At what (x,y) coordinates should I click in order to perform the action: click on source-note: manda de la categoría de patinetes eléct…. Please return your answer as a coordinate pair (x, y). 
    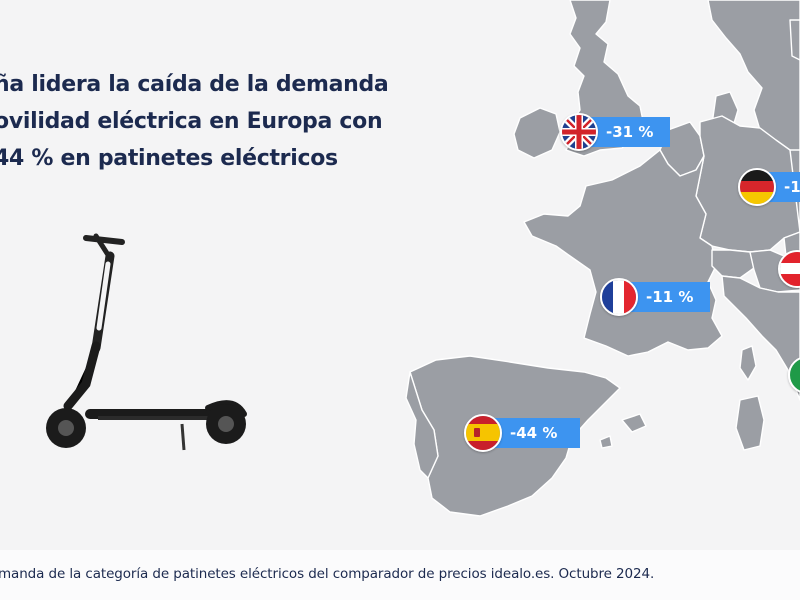
    Looking at the image, I should click on (327, 574).